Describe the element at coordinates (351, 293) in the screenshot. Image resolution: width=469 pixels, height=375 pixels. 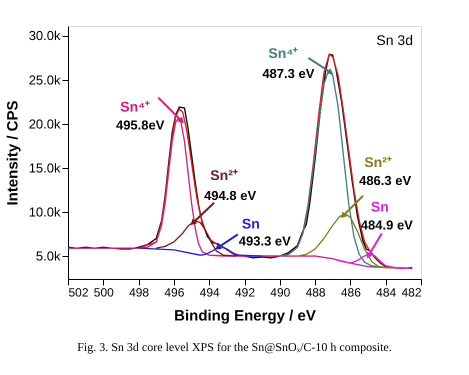
I see `x-tick-label: 486` at that location.